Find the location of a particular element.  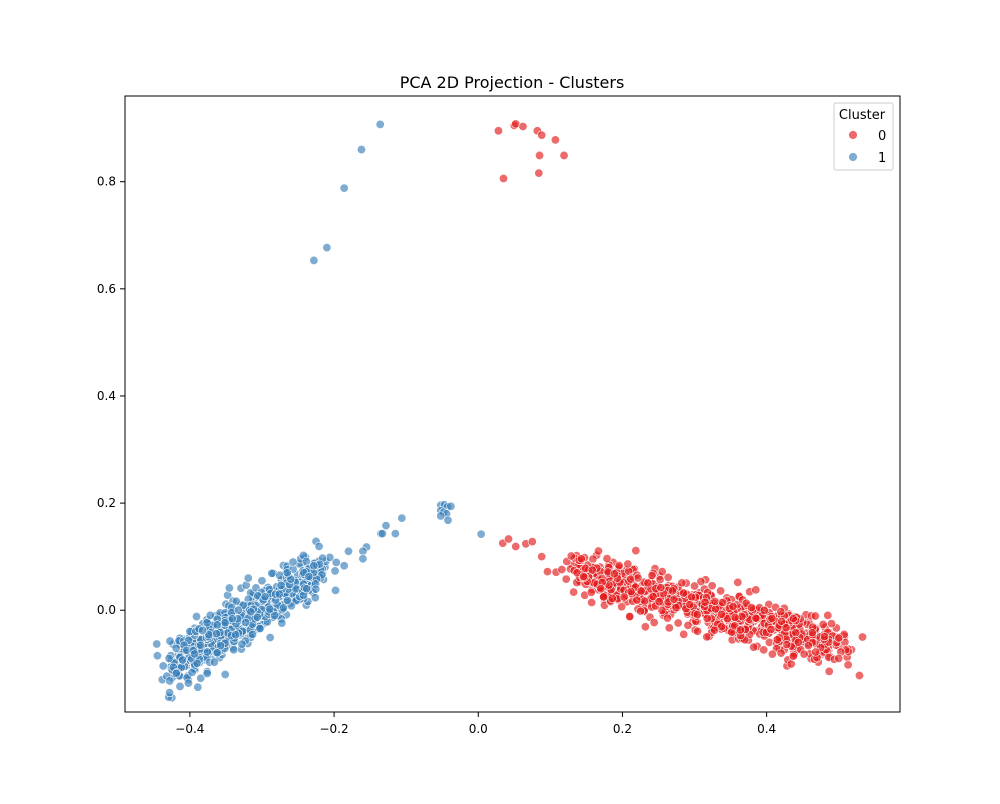

legend-box is located at coordinates (863, 136).